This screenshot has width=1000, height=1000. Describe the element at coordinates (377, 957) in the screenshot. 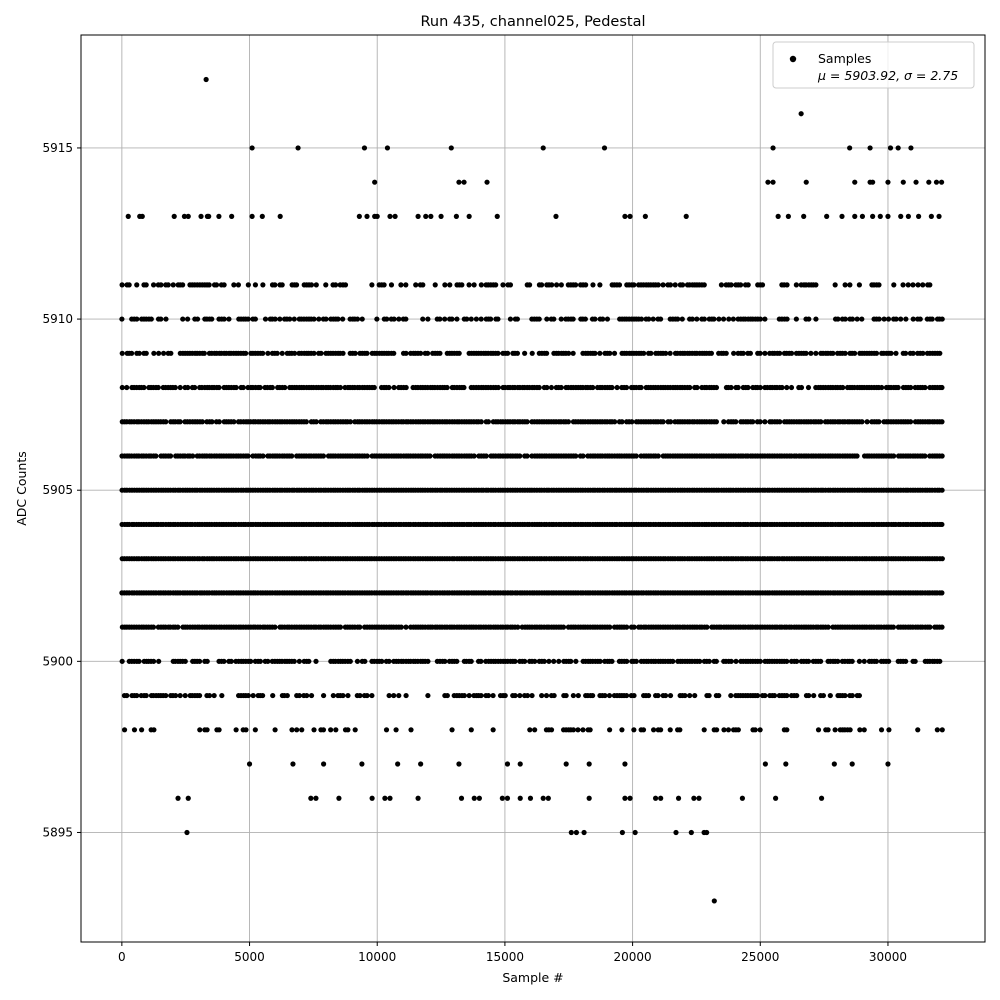

I see `x-tick-label: 10000` at that location.